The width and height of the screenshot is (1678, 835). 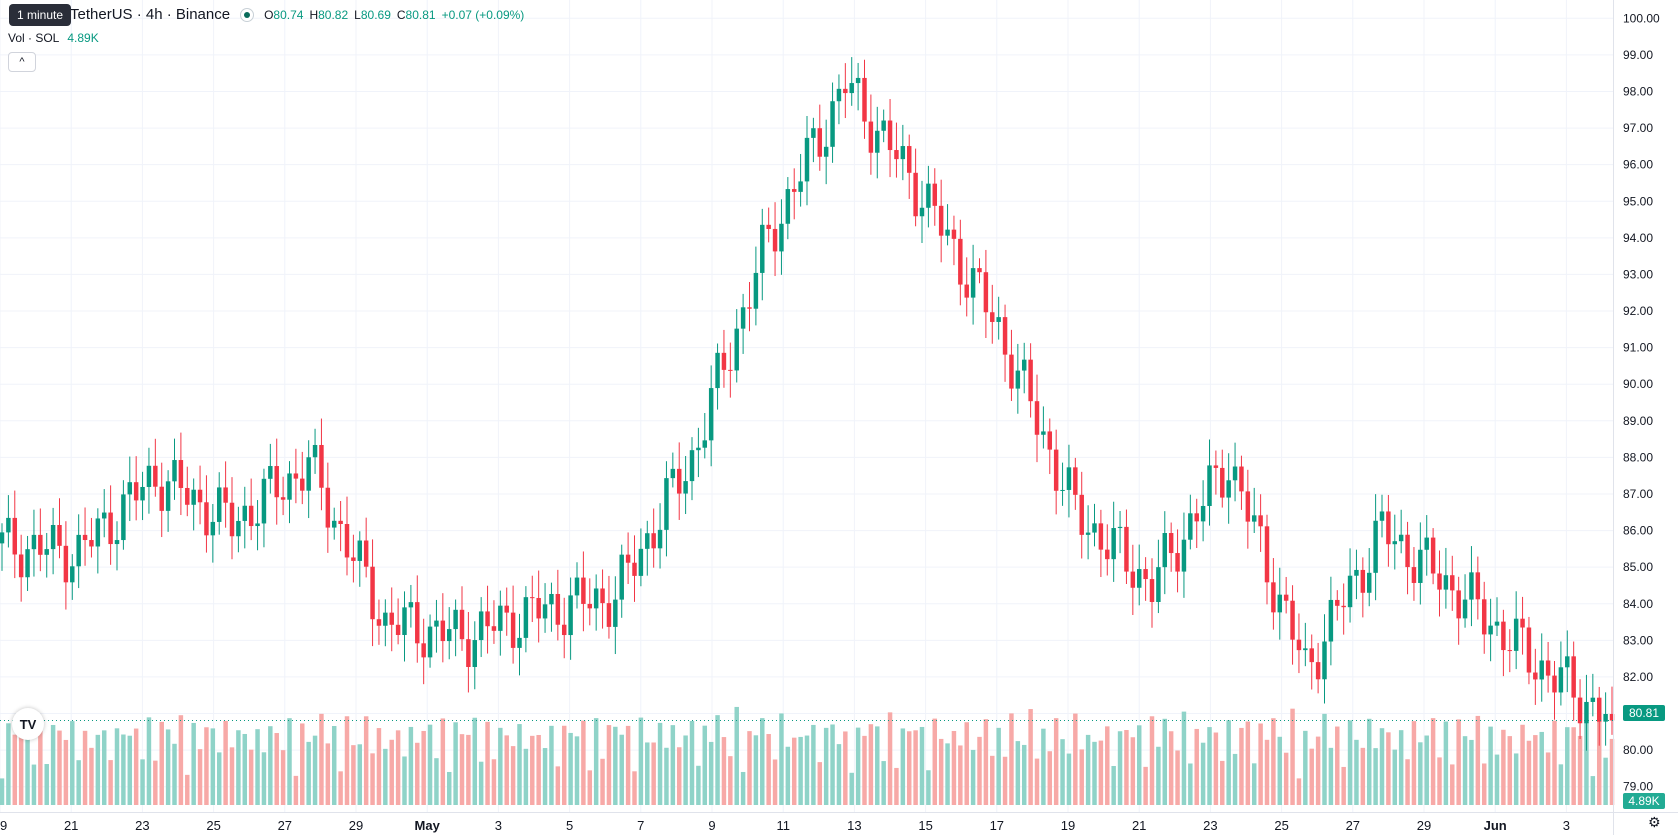 I want to click on price-tick-label: 99.00, so click(x=1638, y=55).